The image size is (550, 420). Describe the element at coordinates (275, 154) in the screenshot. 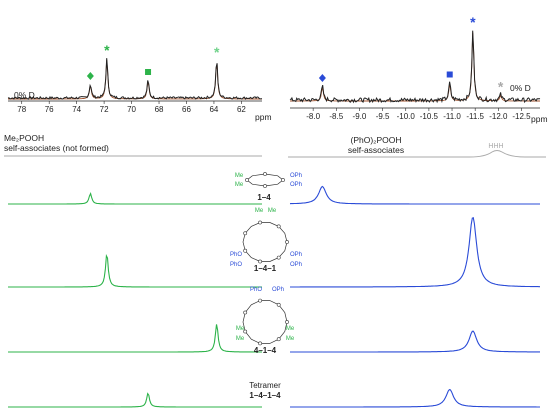

I see `header-baselines` at that location.